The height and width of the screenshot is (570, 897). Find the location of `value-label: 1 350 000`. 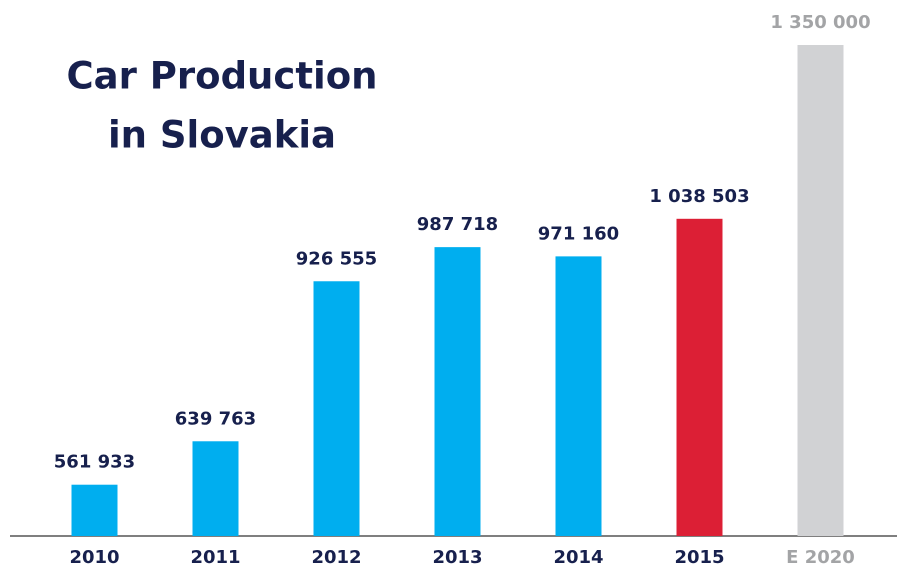

value-label: 1 350 000 is located at coordinates (820, 22).